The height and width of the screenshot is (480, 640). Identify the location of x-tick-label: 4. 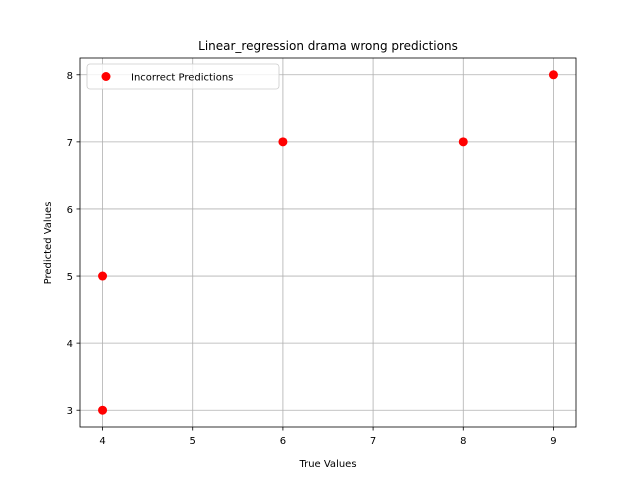
(102, 441).